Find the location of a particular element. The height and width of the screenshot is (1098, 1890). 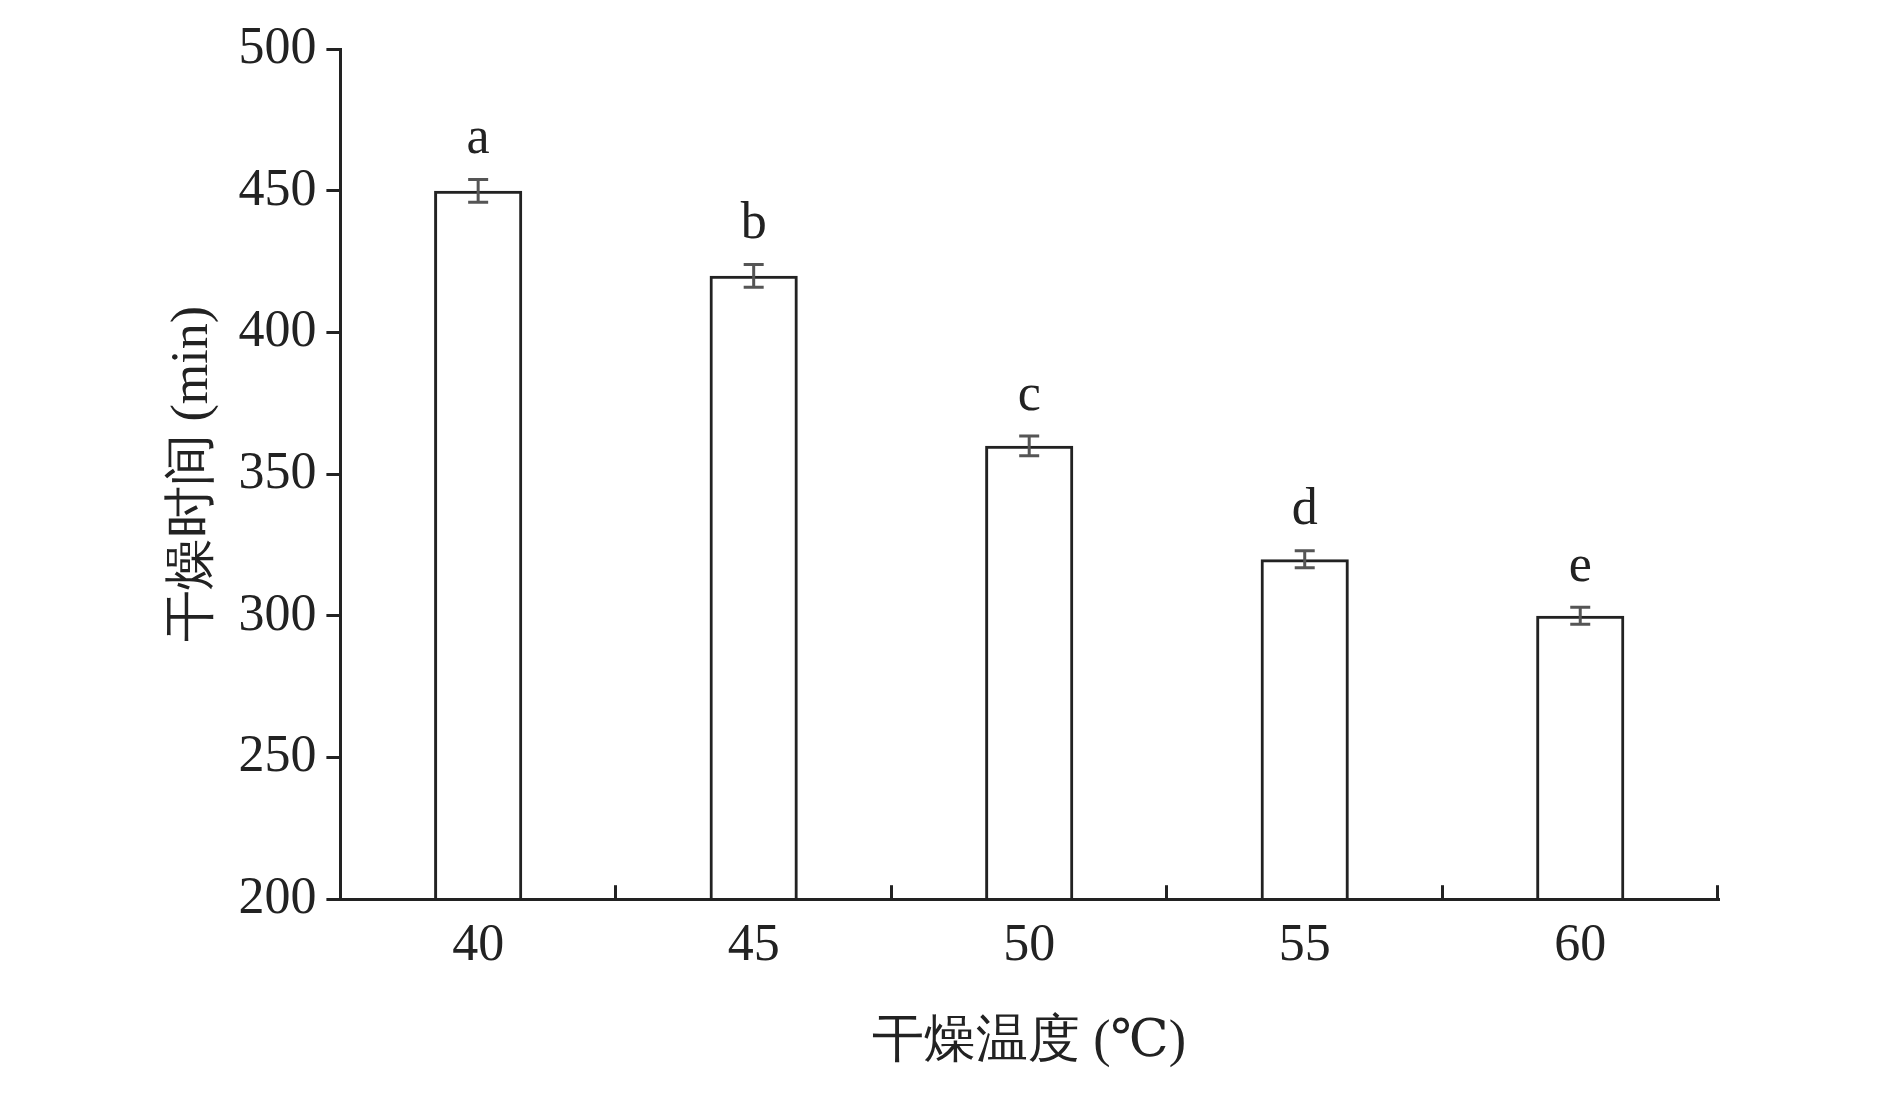

y-tick-label: 500 is located at coordinates (277, 45).